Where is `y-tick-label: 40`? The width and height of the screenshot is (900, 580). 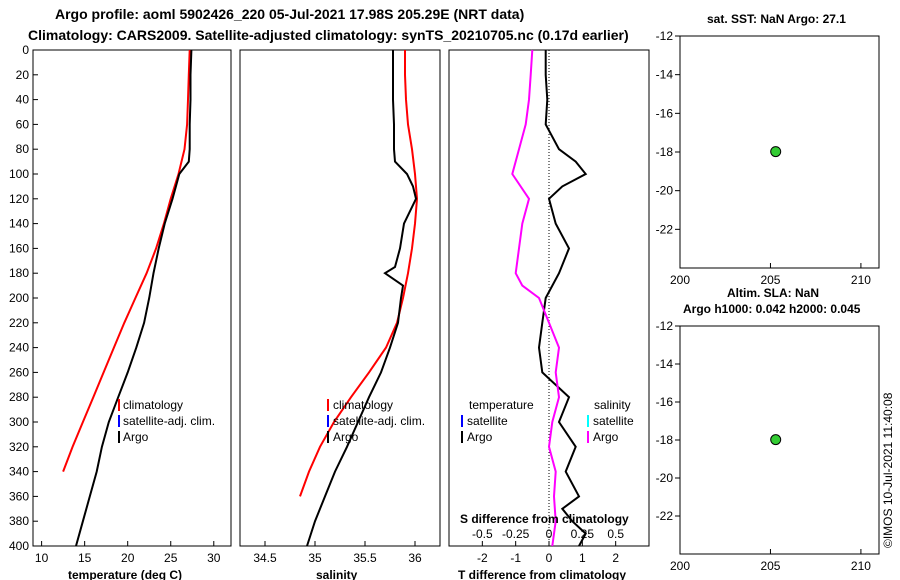 y-tick-label: 40 is located at coordinates (23, 100).